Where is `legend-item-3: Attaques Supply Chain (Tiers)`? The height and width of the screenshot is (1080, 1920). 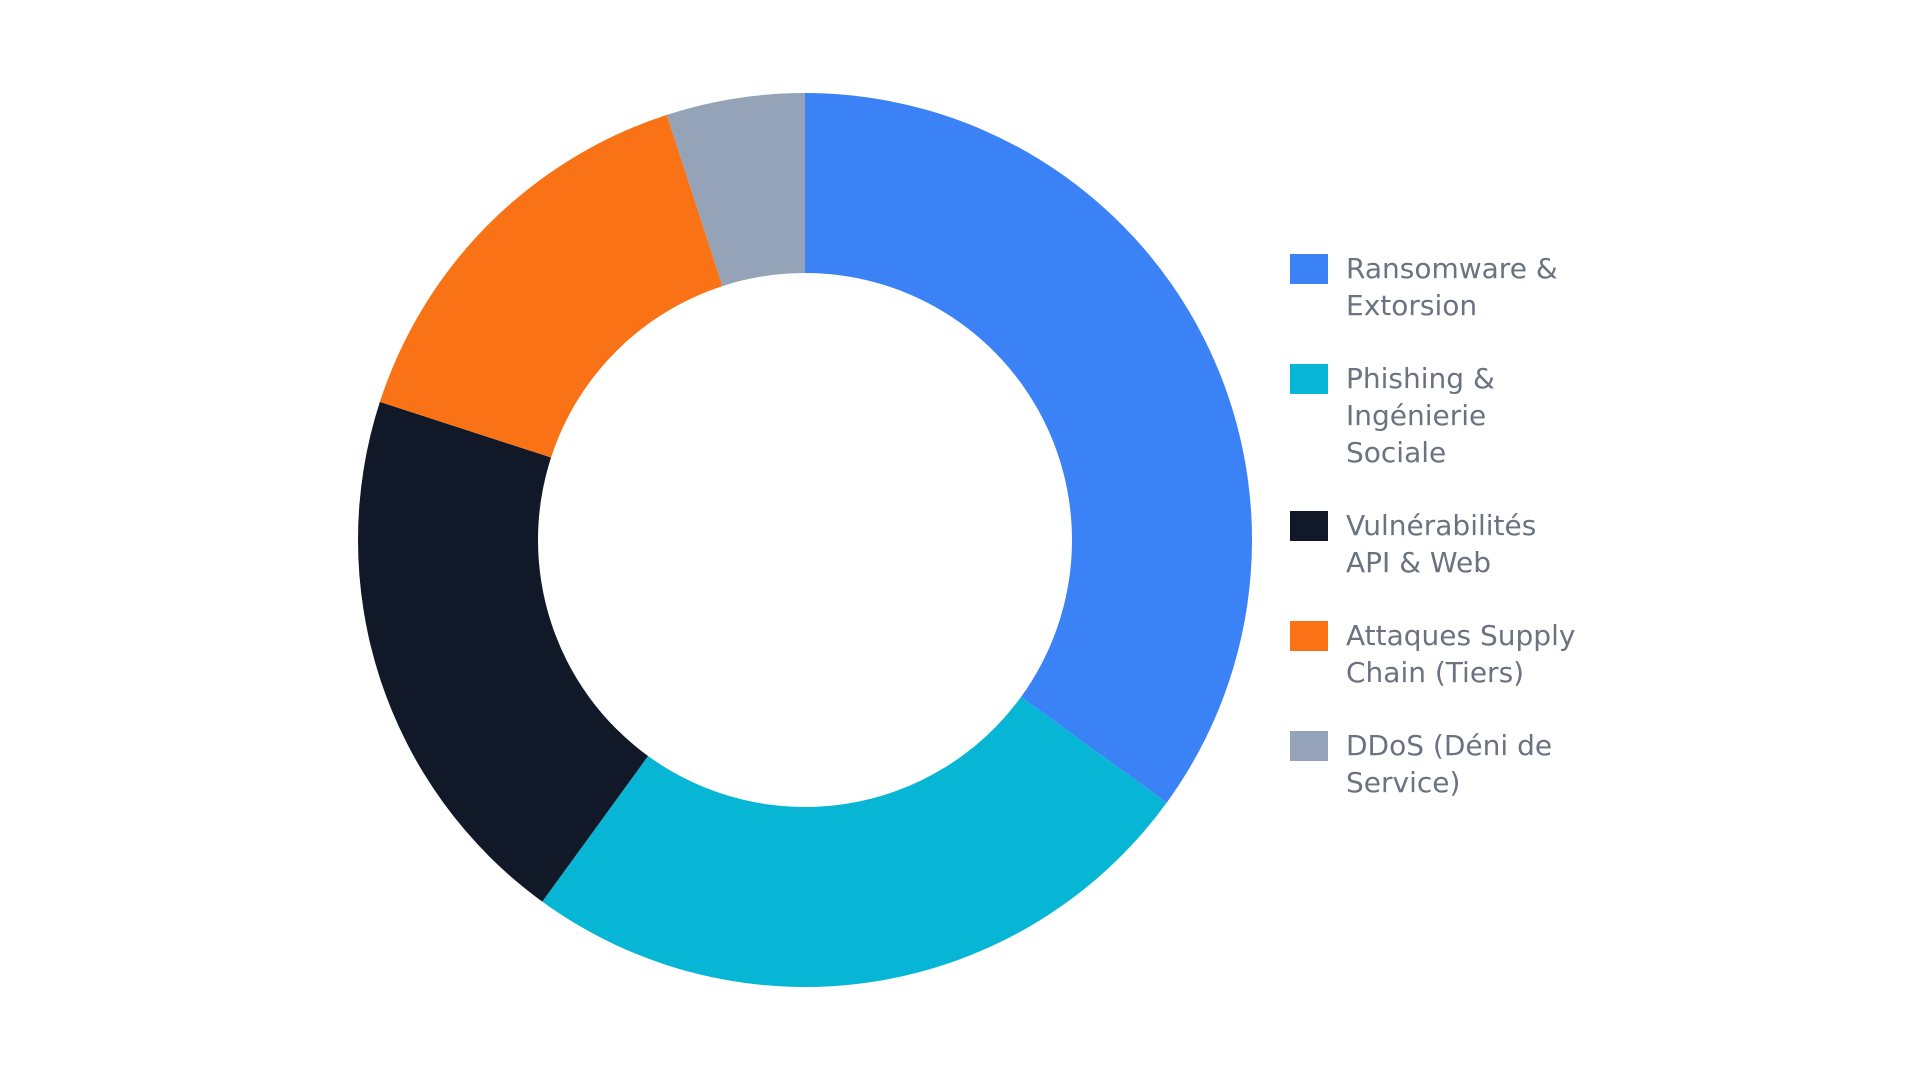 legend-item-3: Attaques Supply Chain (Tiers) is located at coordinates (1455, 654).